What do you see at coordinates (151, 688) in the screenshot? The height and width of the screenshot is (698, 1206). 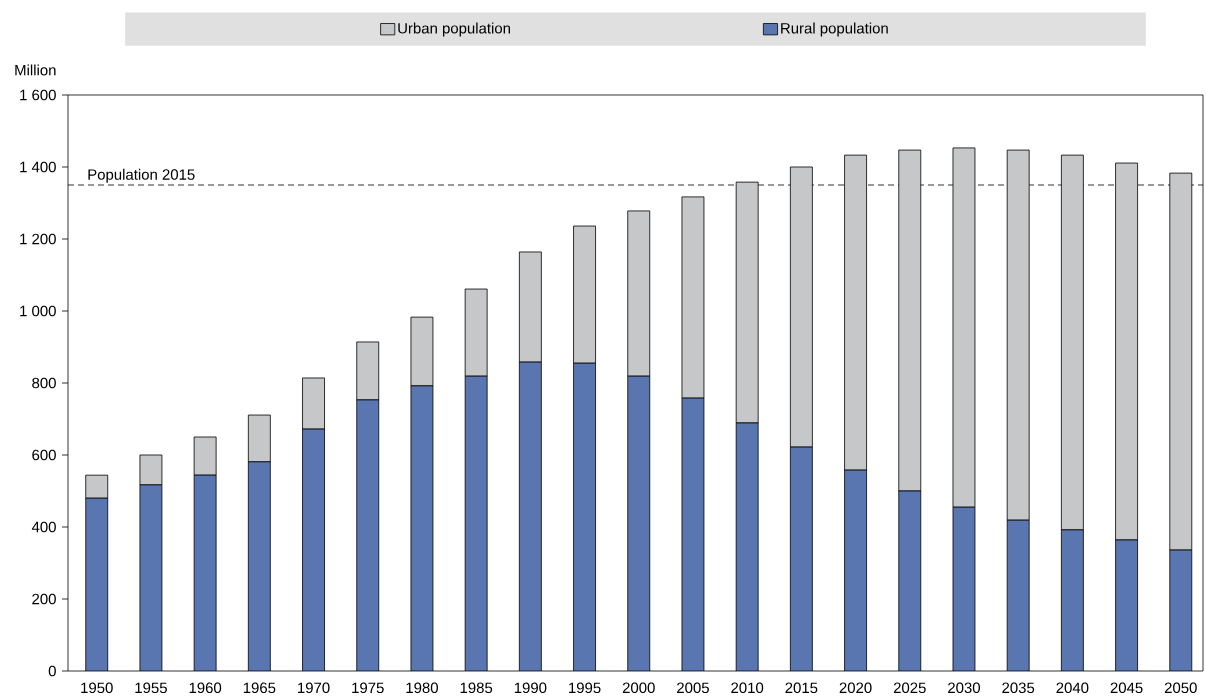 I see `x-tick-label: 1955` at bounding box center [151, 688].